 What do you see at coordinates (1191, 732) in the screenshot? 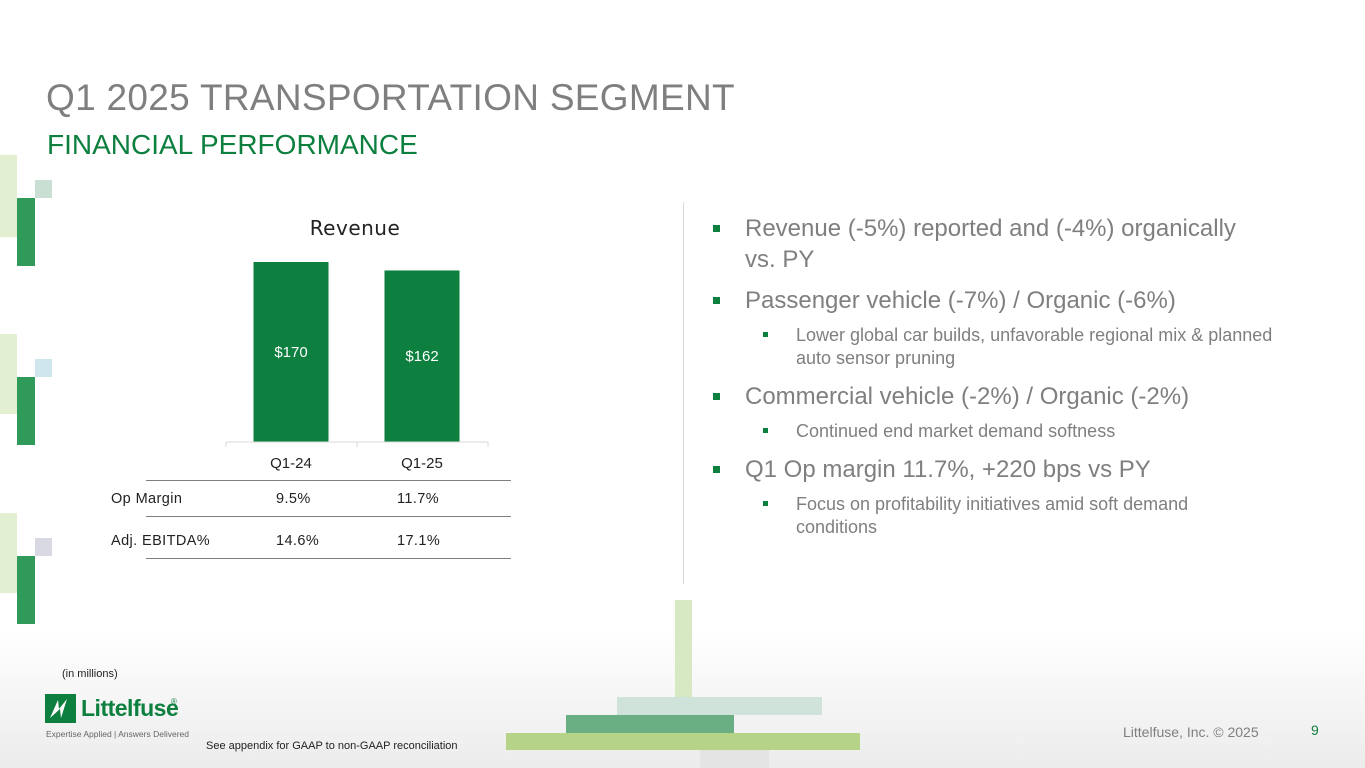
I see `copyright: Littelfuse, Inc. © 2025` at bounding box center [1191, 732].